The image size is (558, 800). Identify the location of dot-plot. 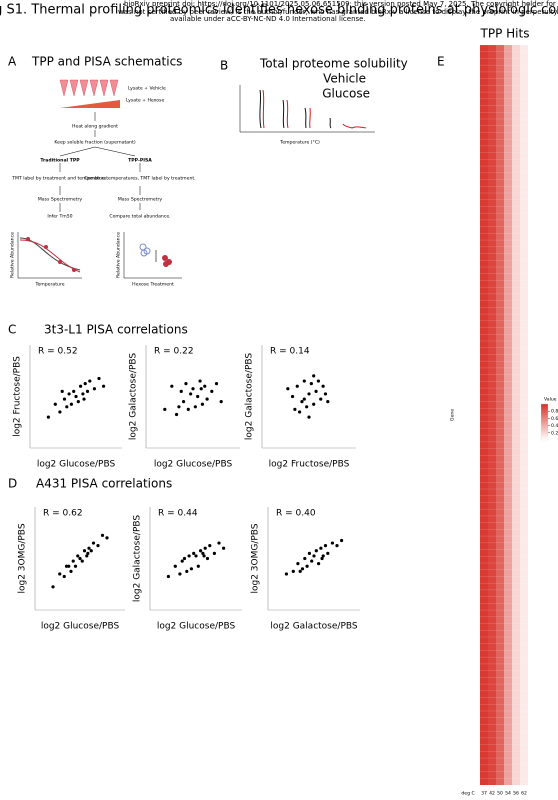
(152, 255).